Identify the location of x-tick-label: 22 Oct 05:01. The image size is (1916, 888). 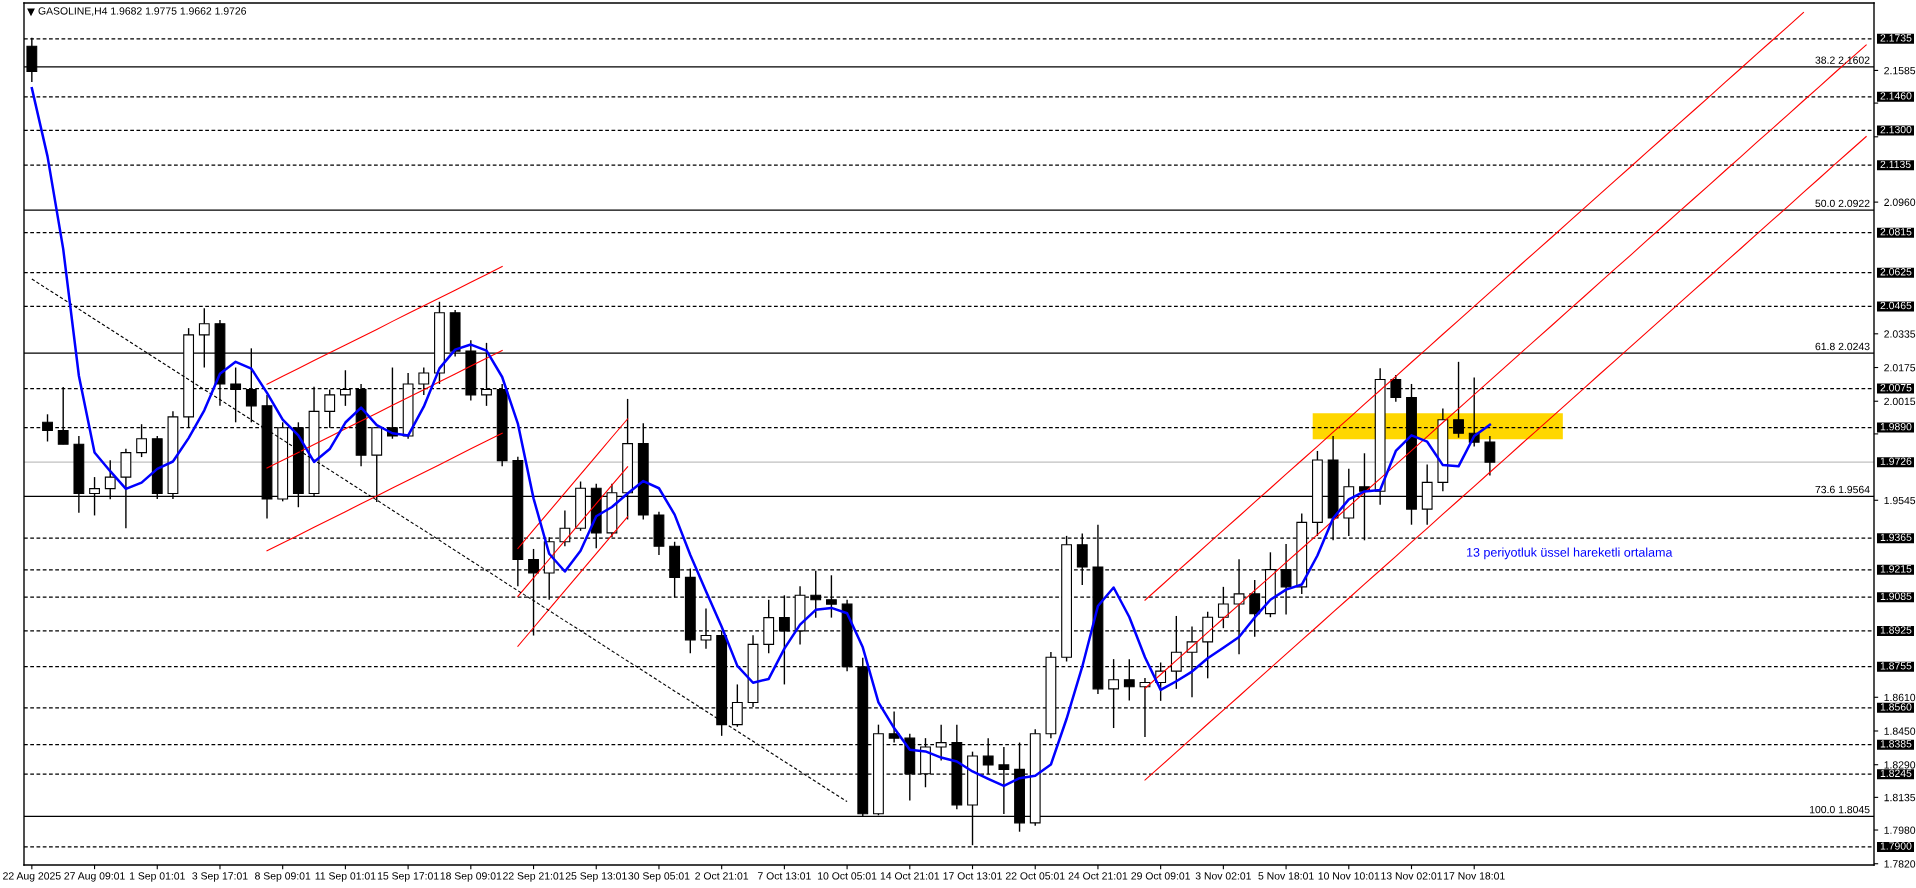
(1035, 876).